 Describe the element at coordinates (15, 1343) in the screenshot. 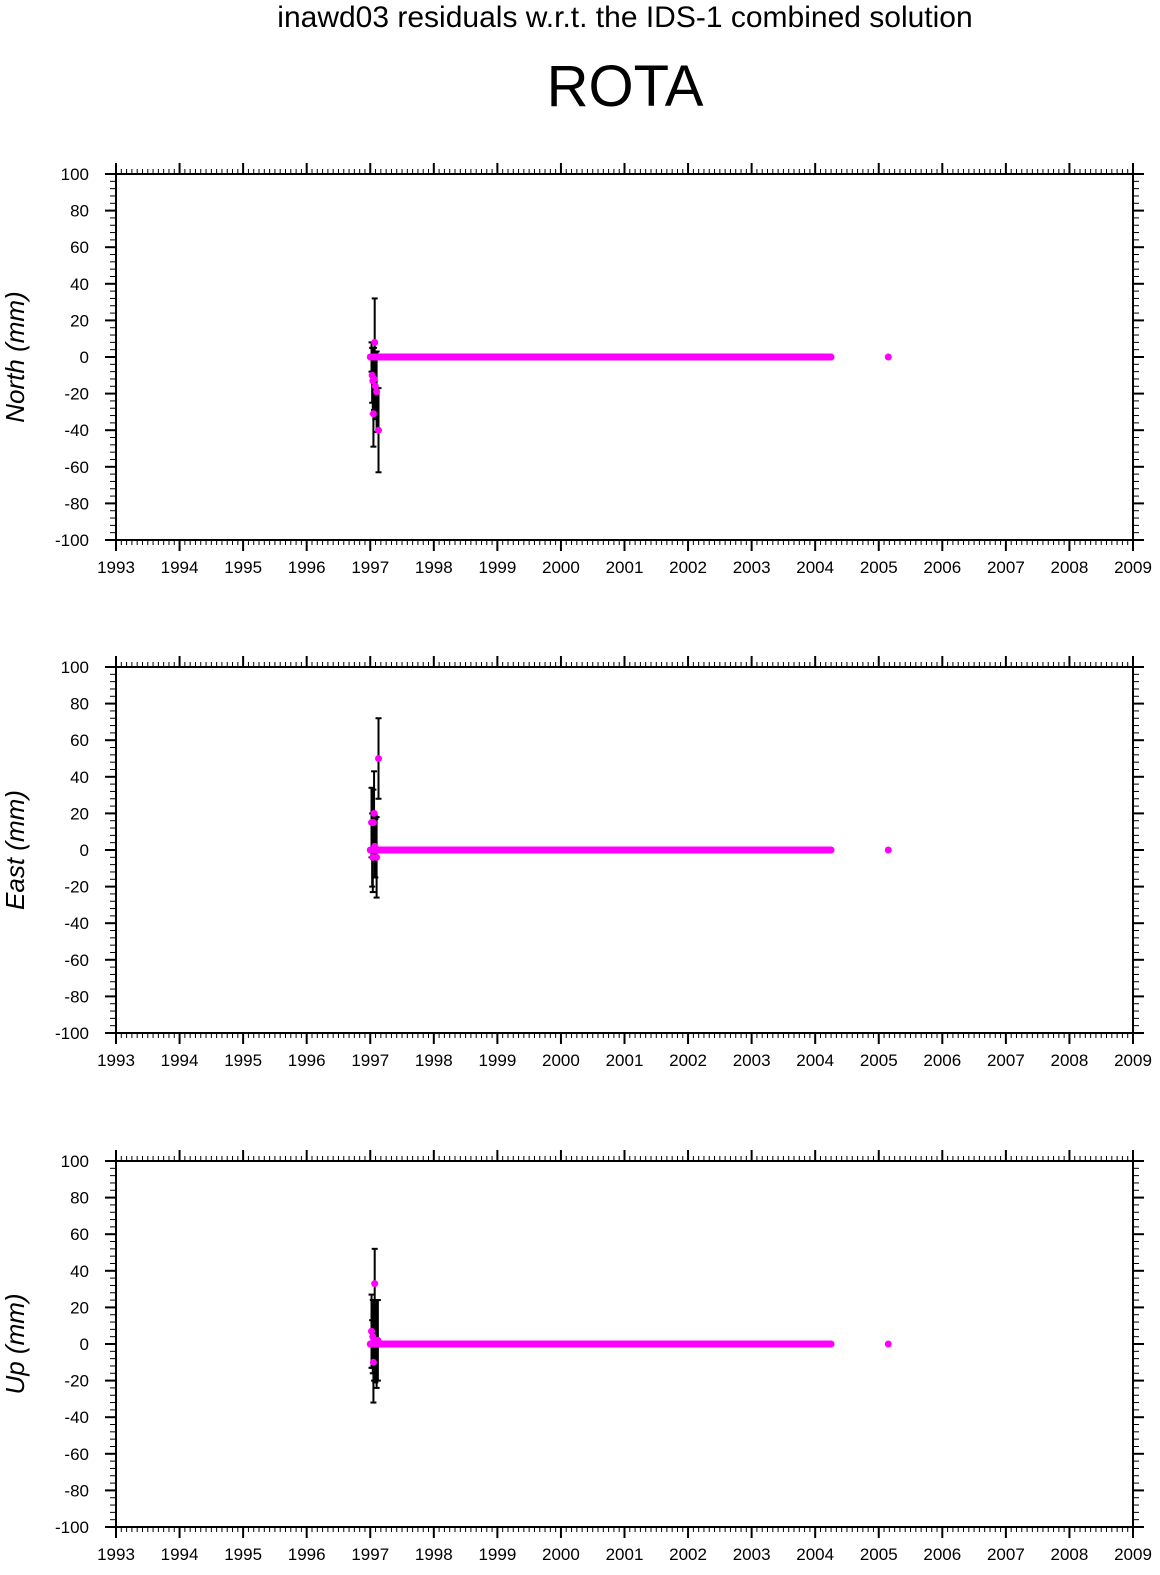

I see `y-axis-label: Up (mm)` at that location.